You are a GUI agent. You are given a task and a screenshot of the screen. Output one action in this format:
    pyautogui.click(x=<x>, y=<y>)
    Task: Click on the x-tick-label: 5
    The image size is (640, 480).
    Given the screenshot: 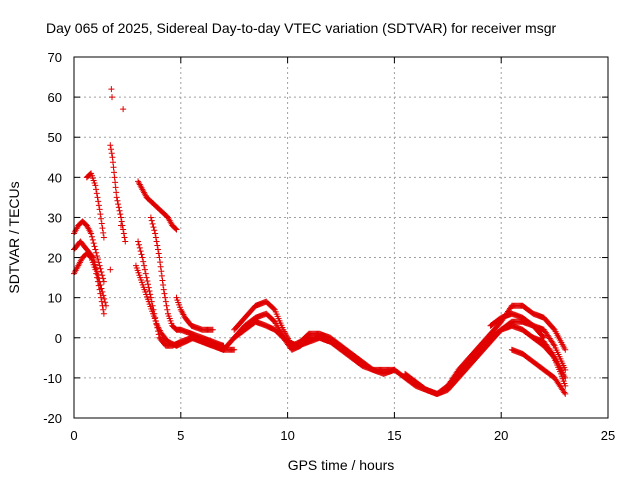 What is the action you would take?
    pyautogui.click(x=180, y=435)
    